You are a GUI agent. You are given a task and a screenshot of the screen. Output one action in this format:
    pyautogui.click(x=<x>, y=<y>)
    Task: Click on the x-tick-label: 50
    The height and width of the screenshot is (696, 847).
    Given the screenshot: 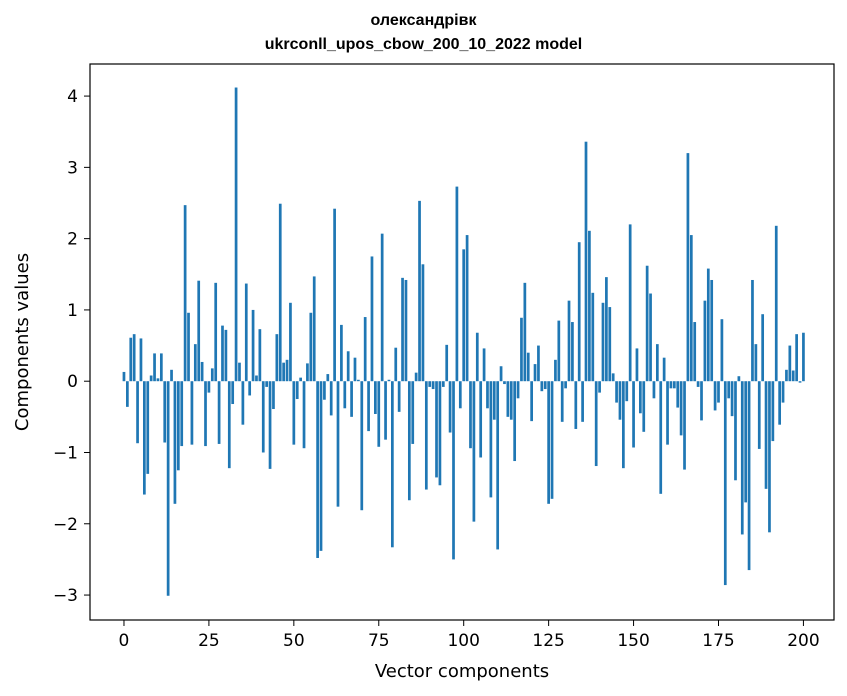 What is the action you would take?
    pyautogui.click(x=294, y=641)
    